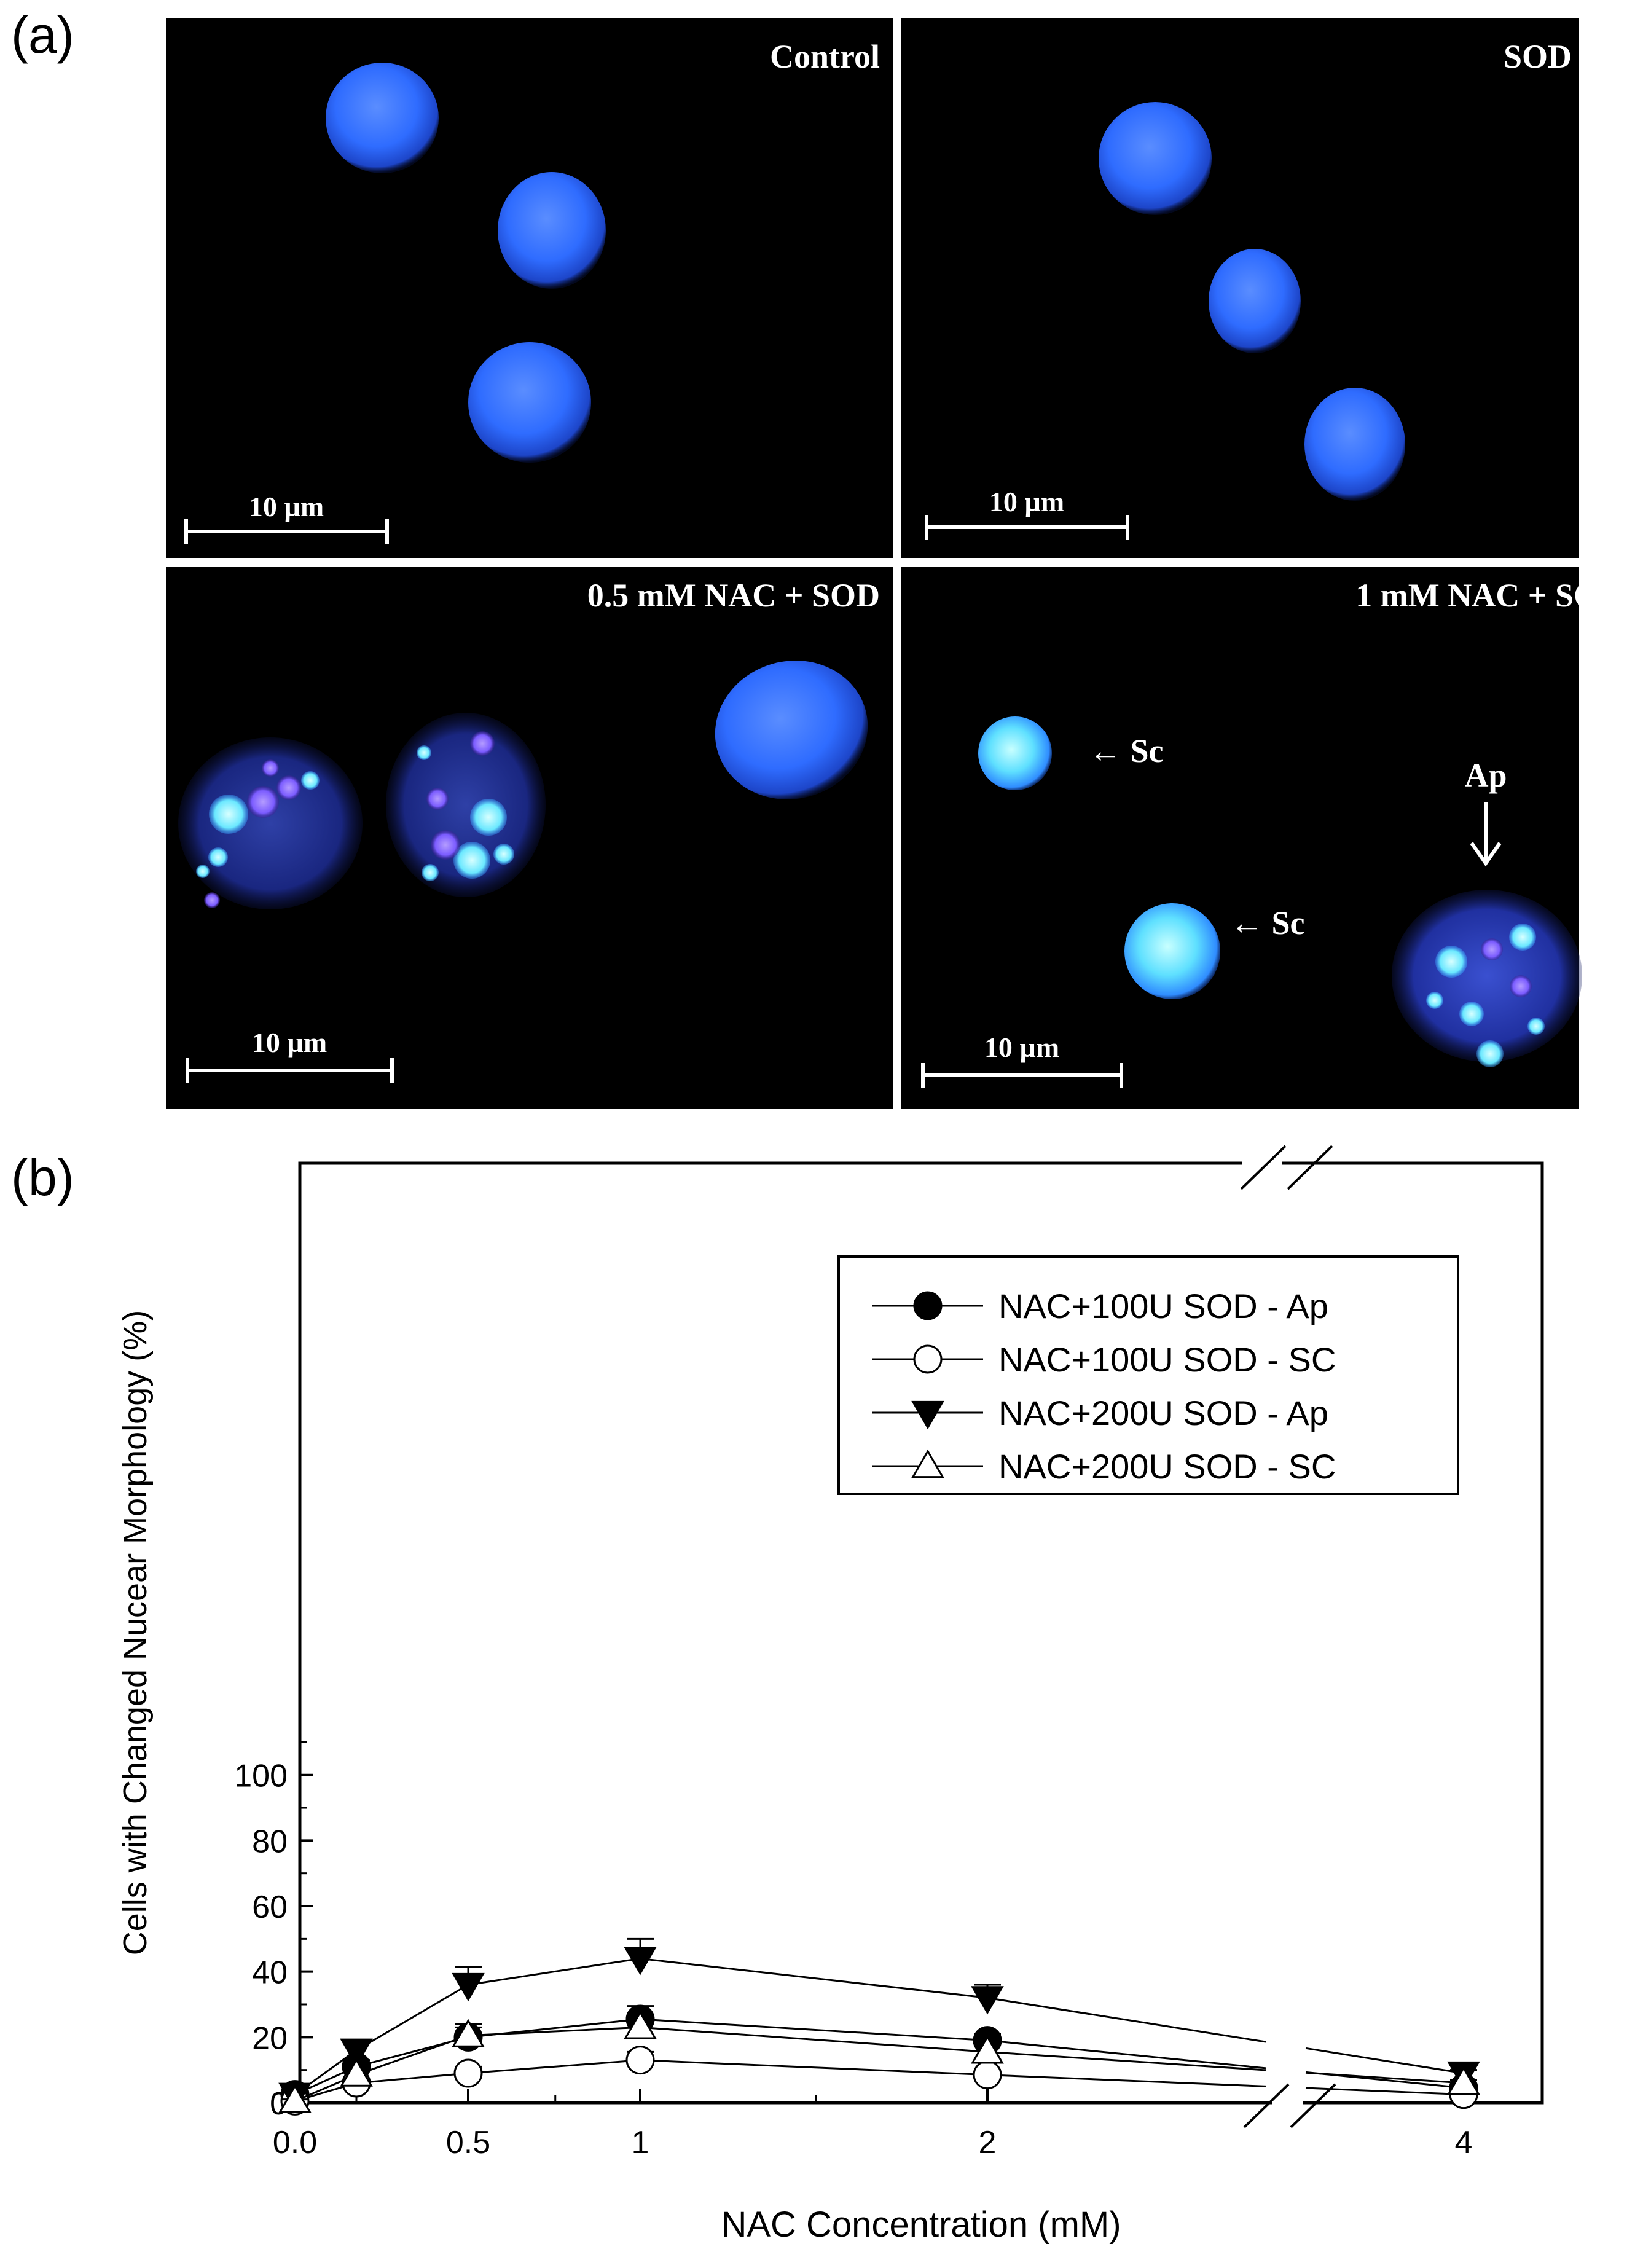  Describe the element at coordinates (529, 830) in the screenshot. I see `micrograph-0-5mm-nac-sod: 0.5 mM NAC + SOD 10 µm` at that location.